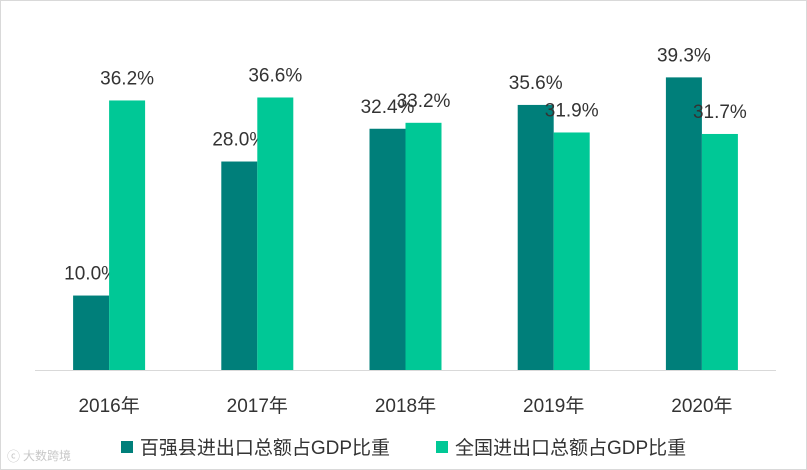  I want to click on legend: 百强县进出口总额占GDP比重 全国进出口总额占GDP比重, so click(403, 446).